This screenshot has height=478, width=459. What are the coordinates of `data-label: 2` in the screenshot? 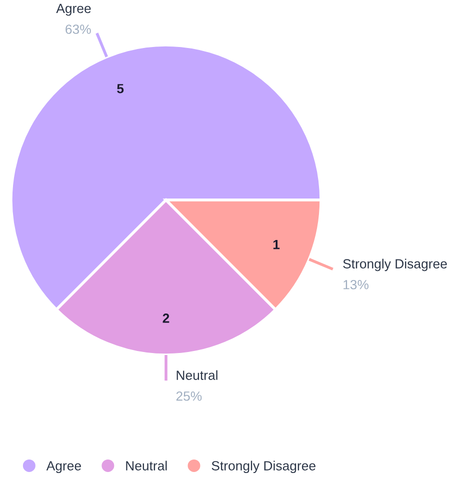 It's located at (166, 318).